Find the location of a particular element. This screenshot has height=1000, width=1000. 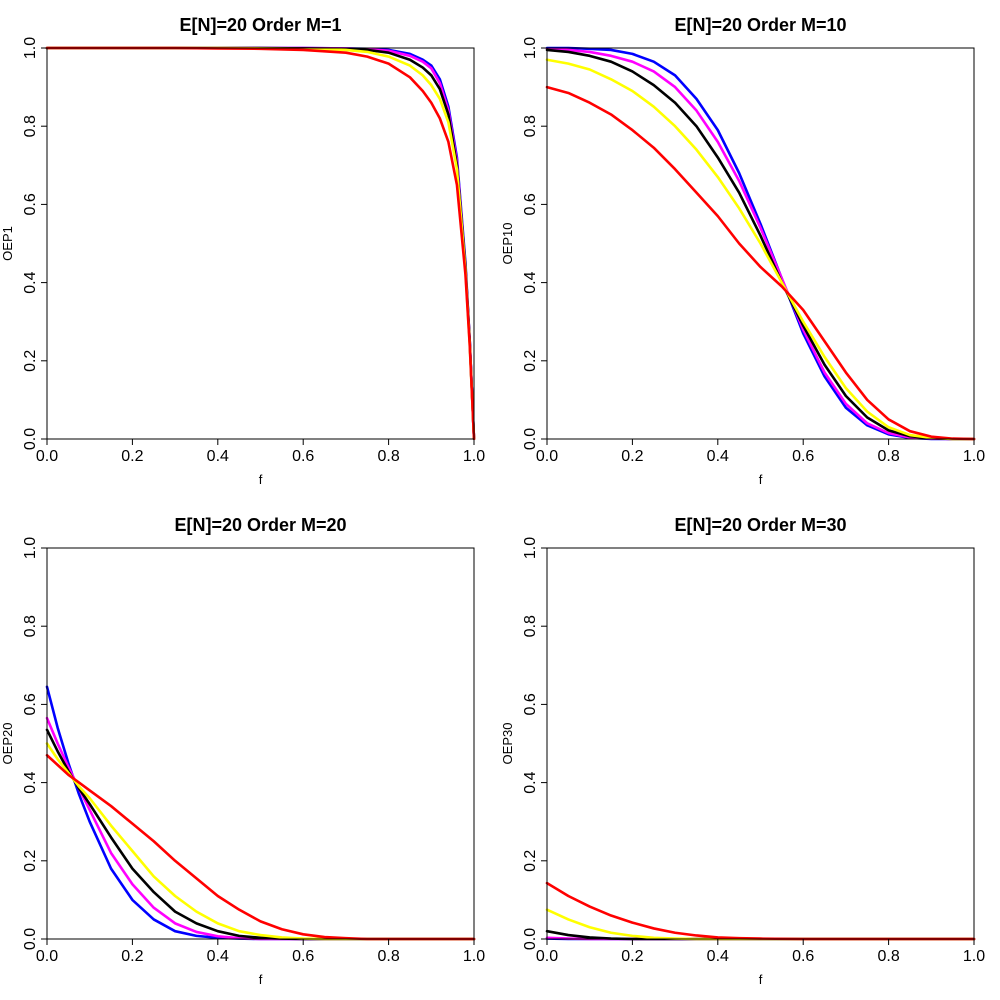

y-axis-label: OEP30 is located at coordinates (507, 744).